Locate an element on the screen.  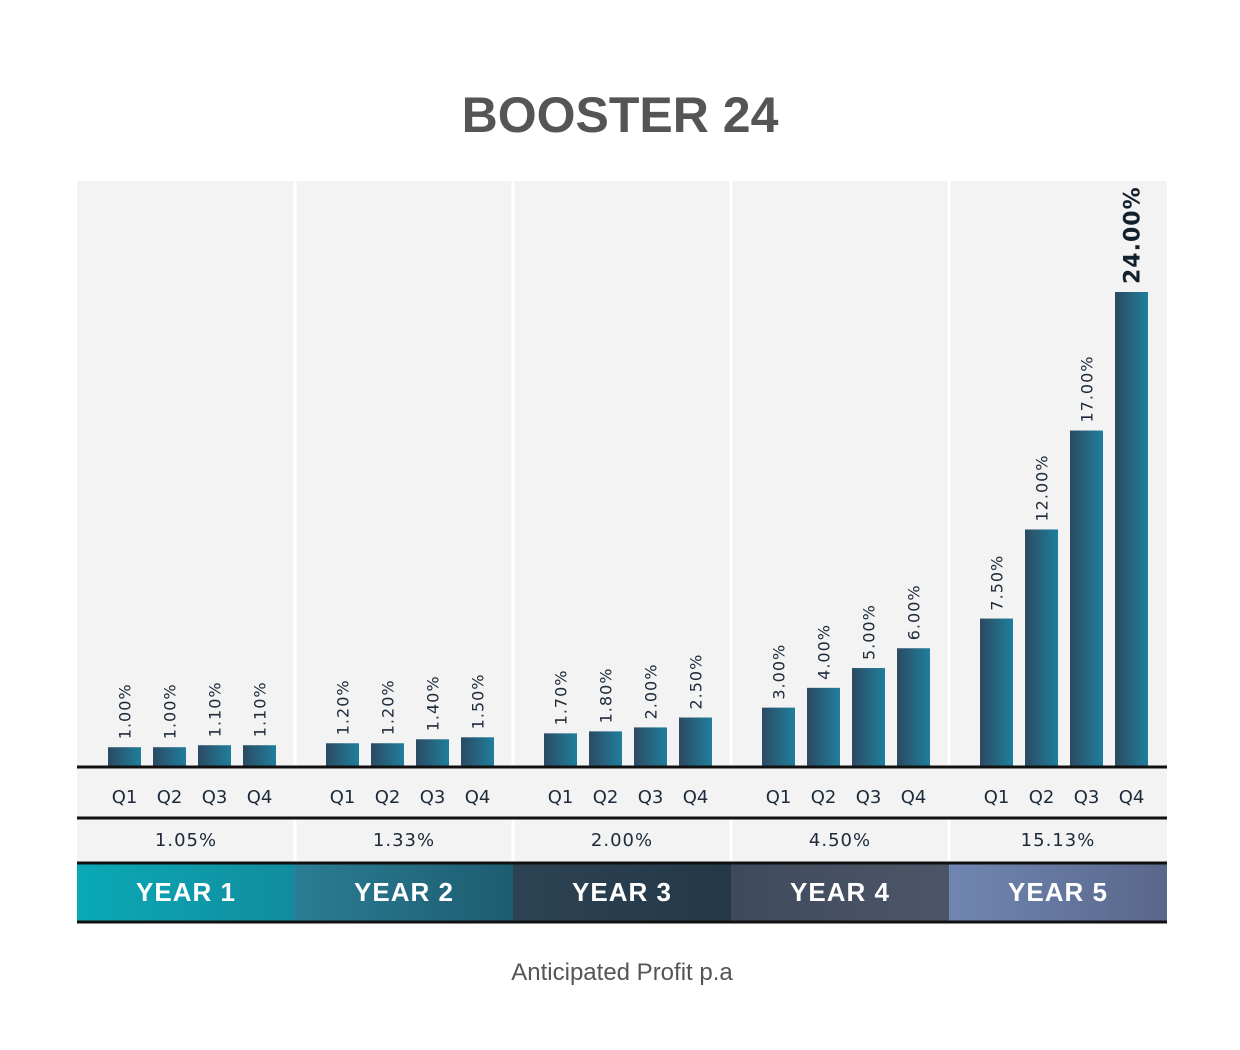
bar-value-label: 24.00% is located at coordinates (1133, 235).